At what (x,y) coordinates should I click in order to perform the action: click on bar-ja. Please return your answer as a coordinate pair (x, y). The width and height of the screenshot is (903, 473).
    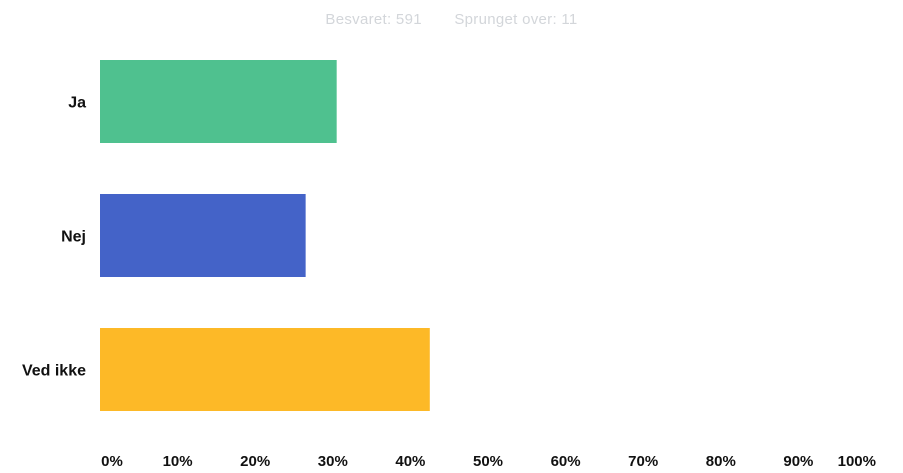
    Looking at the image, I should click on (218, 101).